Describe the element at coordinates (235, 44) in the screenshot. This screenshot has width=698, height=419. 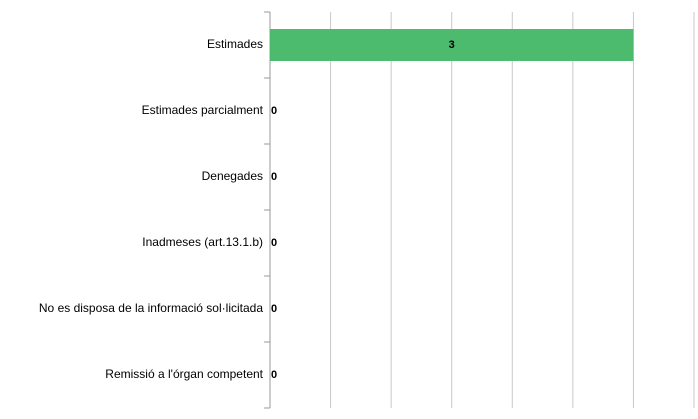
I see `y-tick-label: Estimades` at that location.